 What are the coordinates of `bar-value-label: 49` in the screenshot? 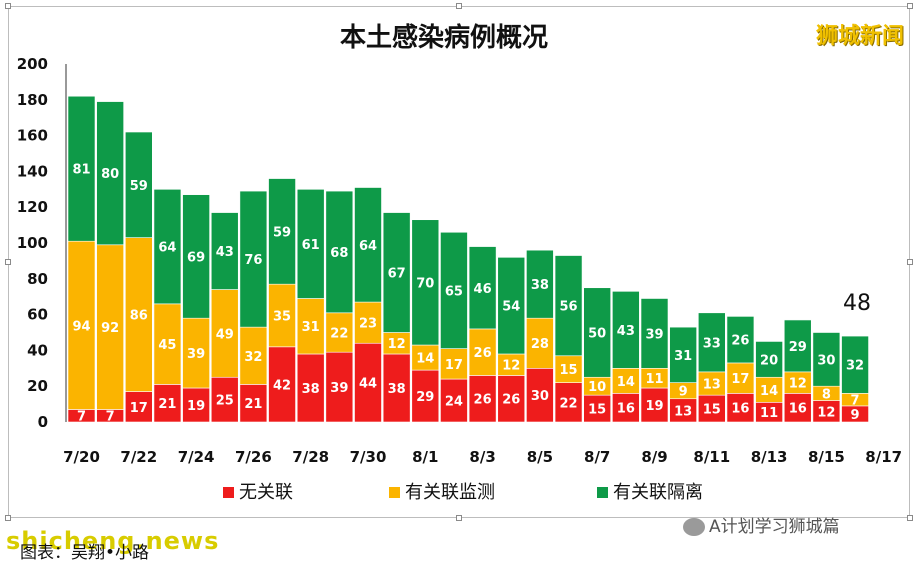 It's located at (225, 334).